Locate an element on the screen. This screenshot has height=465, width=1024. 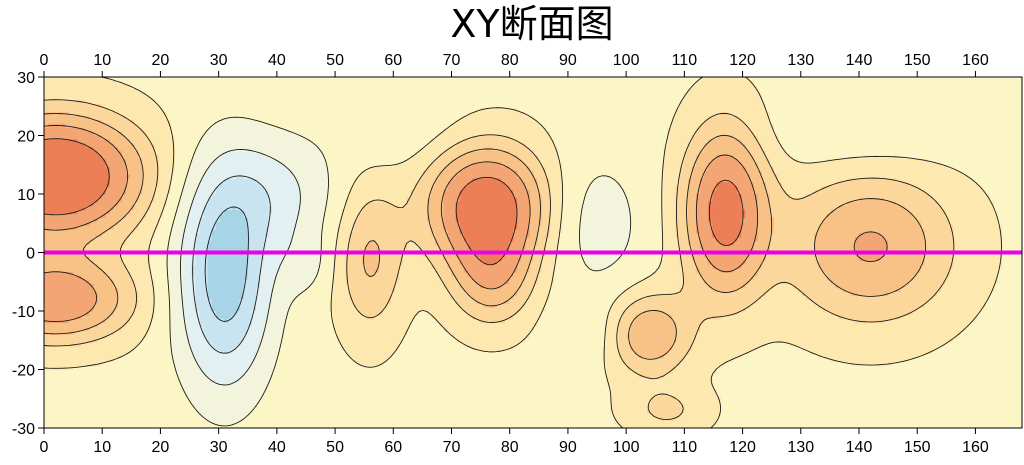
x-tick-label-top: 80 is located at coordinates (510, 60).